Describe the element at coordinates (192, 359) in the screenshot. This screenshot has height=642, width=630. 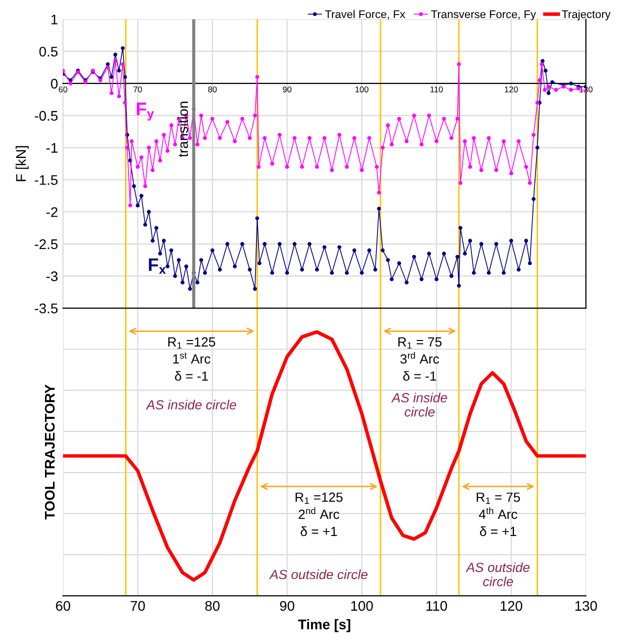
I see `annotation: R$_{1}$ =125 1$^{st}$ Arc δ = -1` at that location.